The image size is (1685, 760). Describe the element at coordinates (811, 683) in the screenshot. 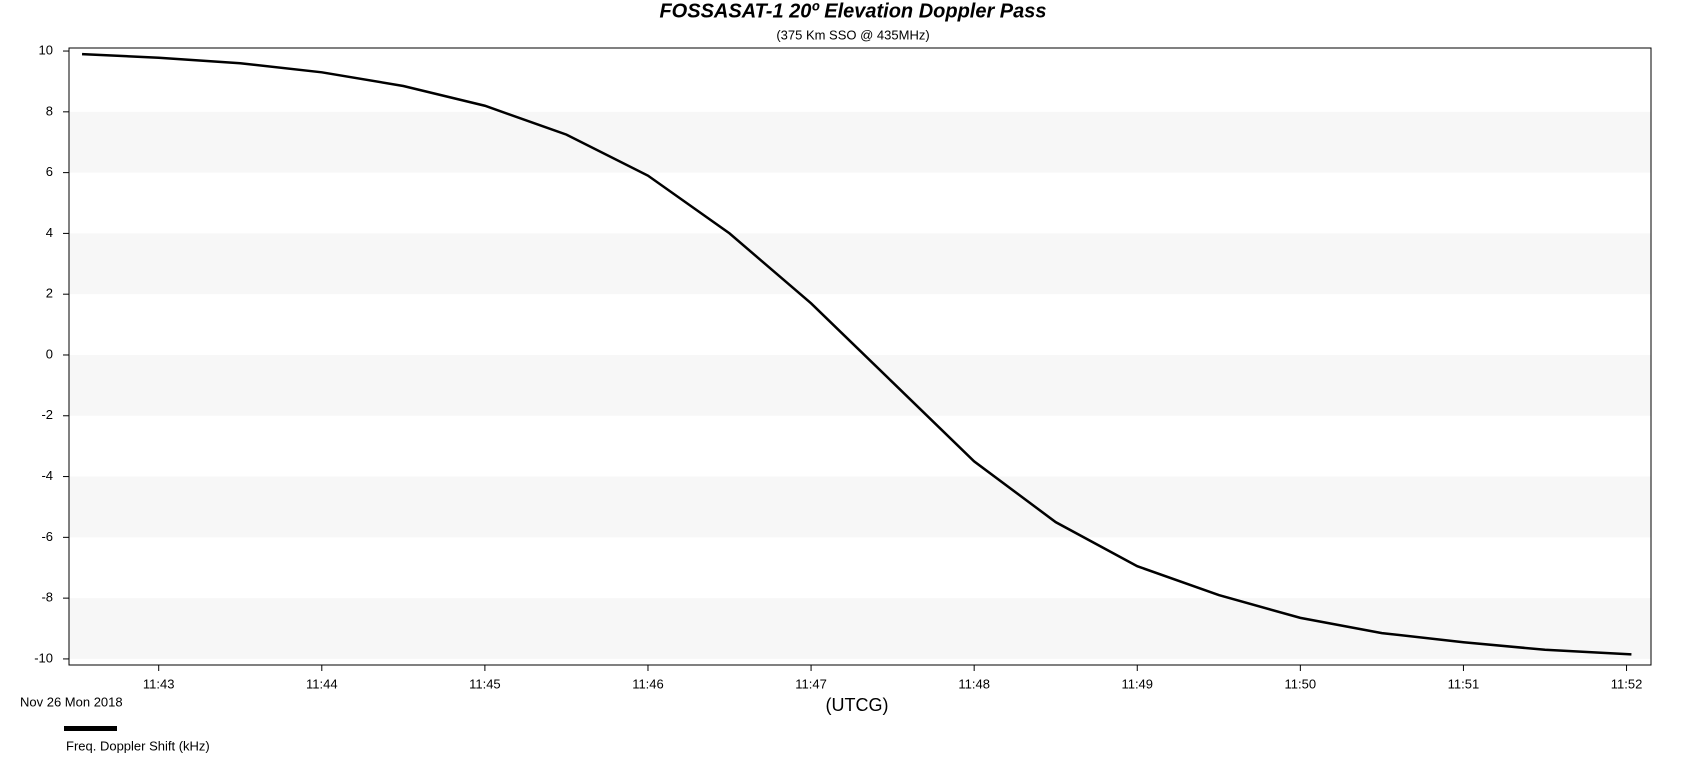

I see `x-tick-label: 11:47` at that location.